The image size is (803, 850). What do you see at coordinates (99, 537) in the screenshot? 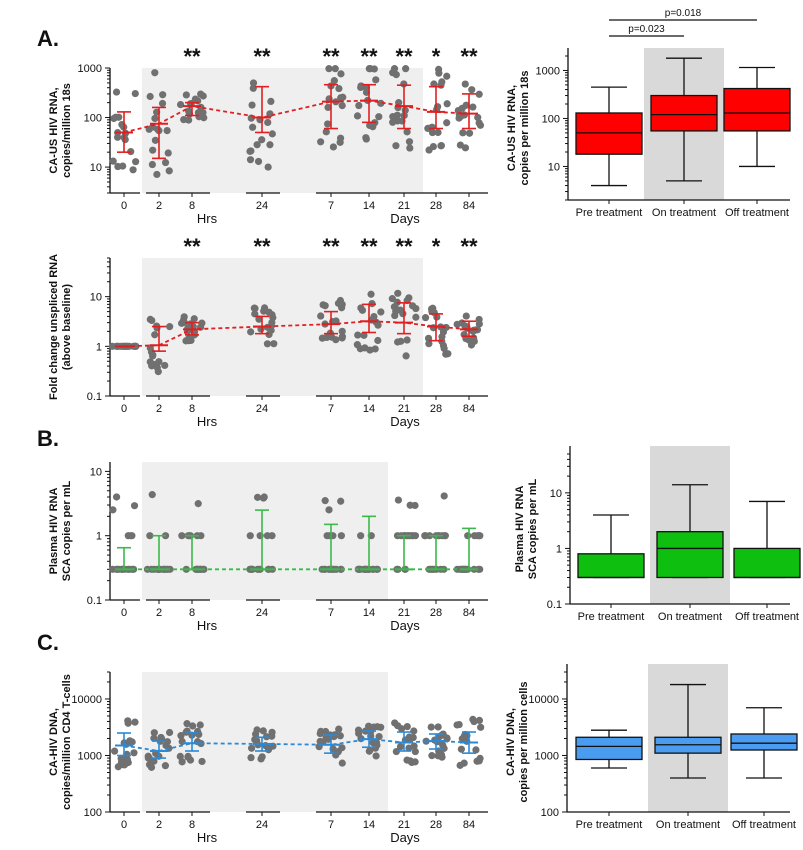
I see `y-tick-label: 1` at bounding box center [99, 537].